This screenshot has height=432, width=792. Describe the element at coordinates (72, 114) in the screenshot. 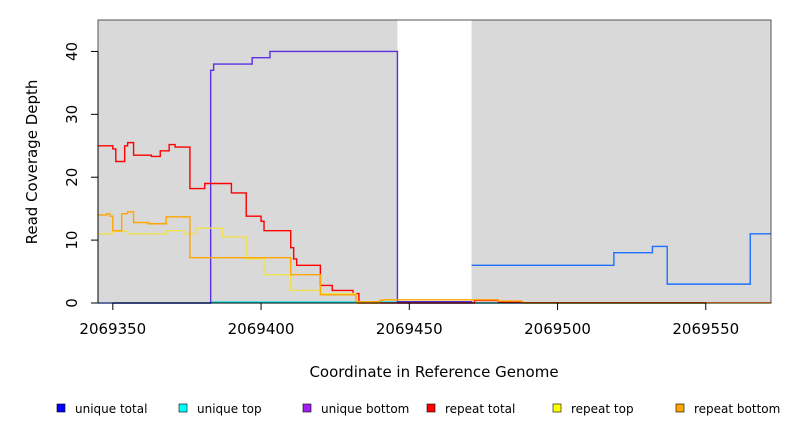

I see `y-tick-label: 30` at that location.